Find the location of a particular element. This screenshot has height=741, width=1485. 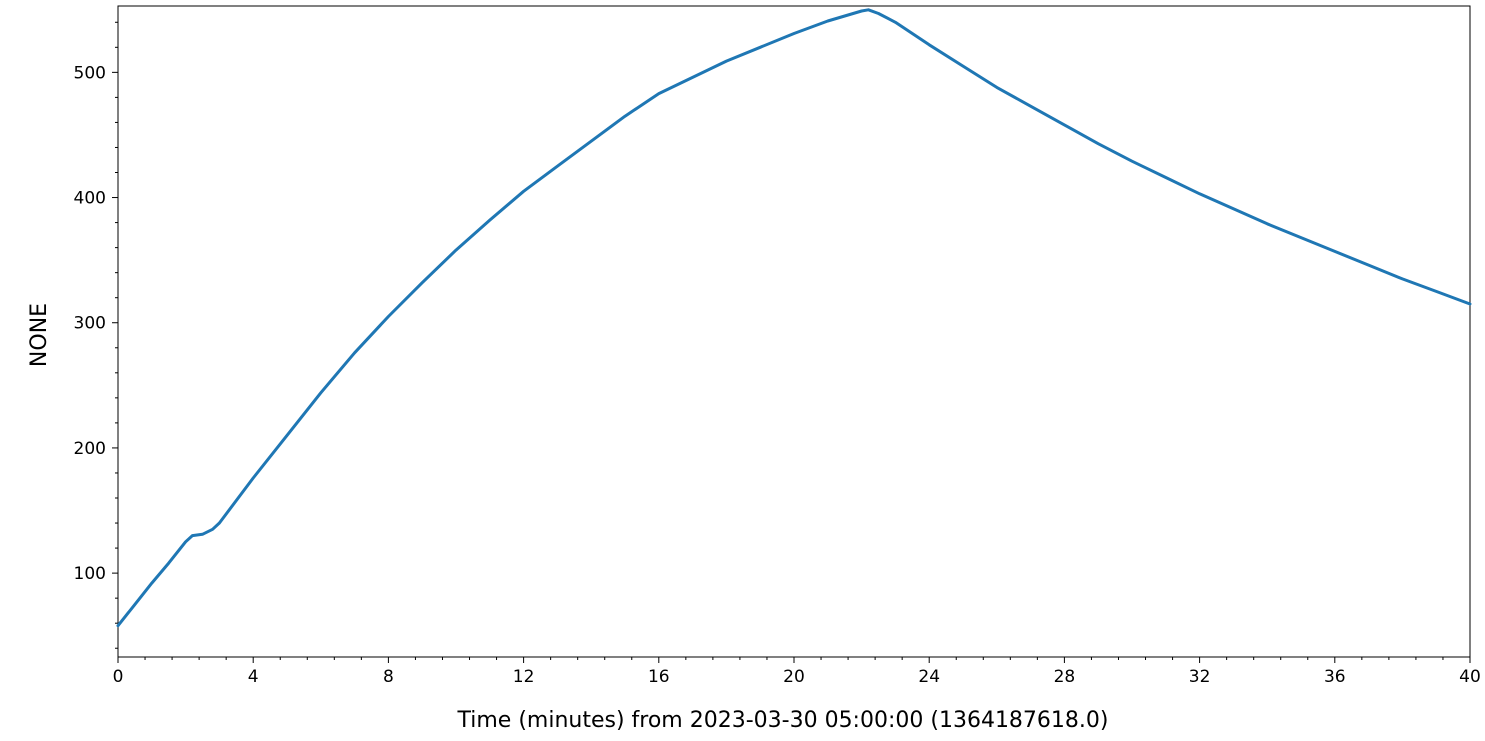

x-tick-label: 0 is located at coordinates (118, 677).